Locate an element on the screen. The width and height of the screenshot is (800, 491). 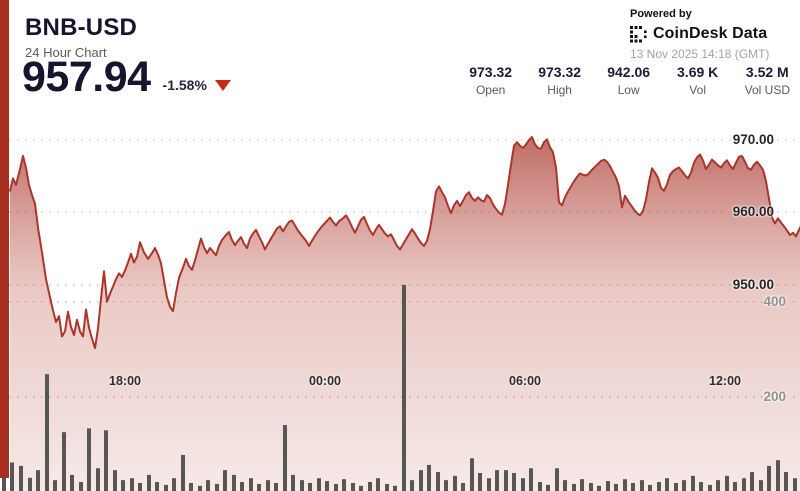
stat-high: 973.32 High is located at coordinates (560, 80).